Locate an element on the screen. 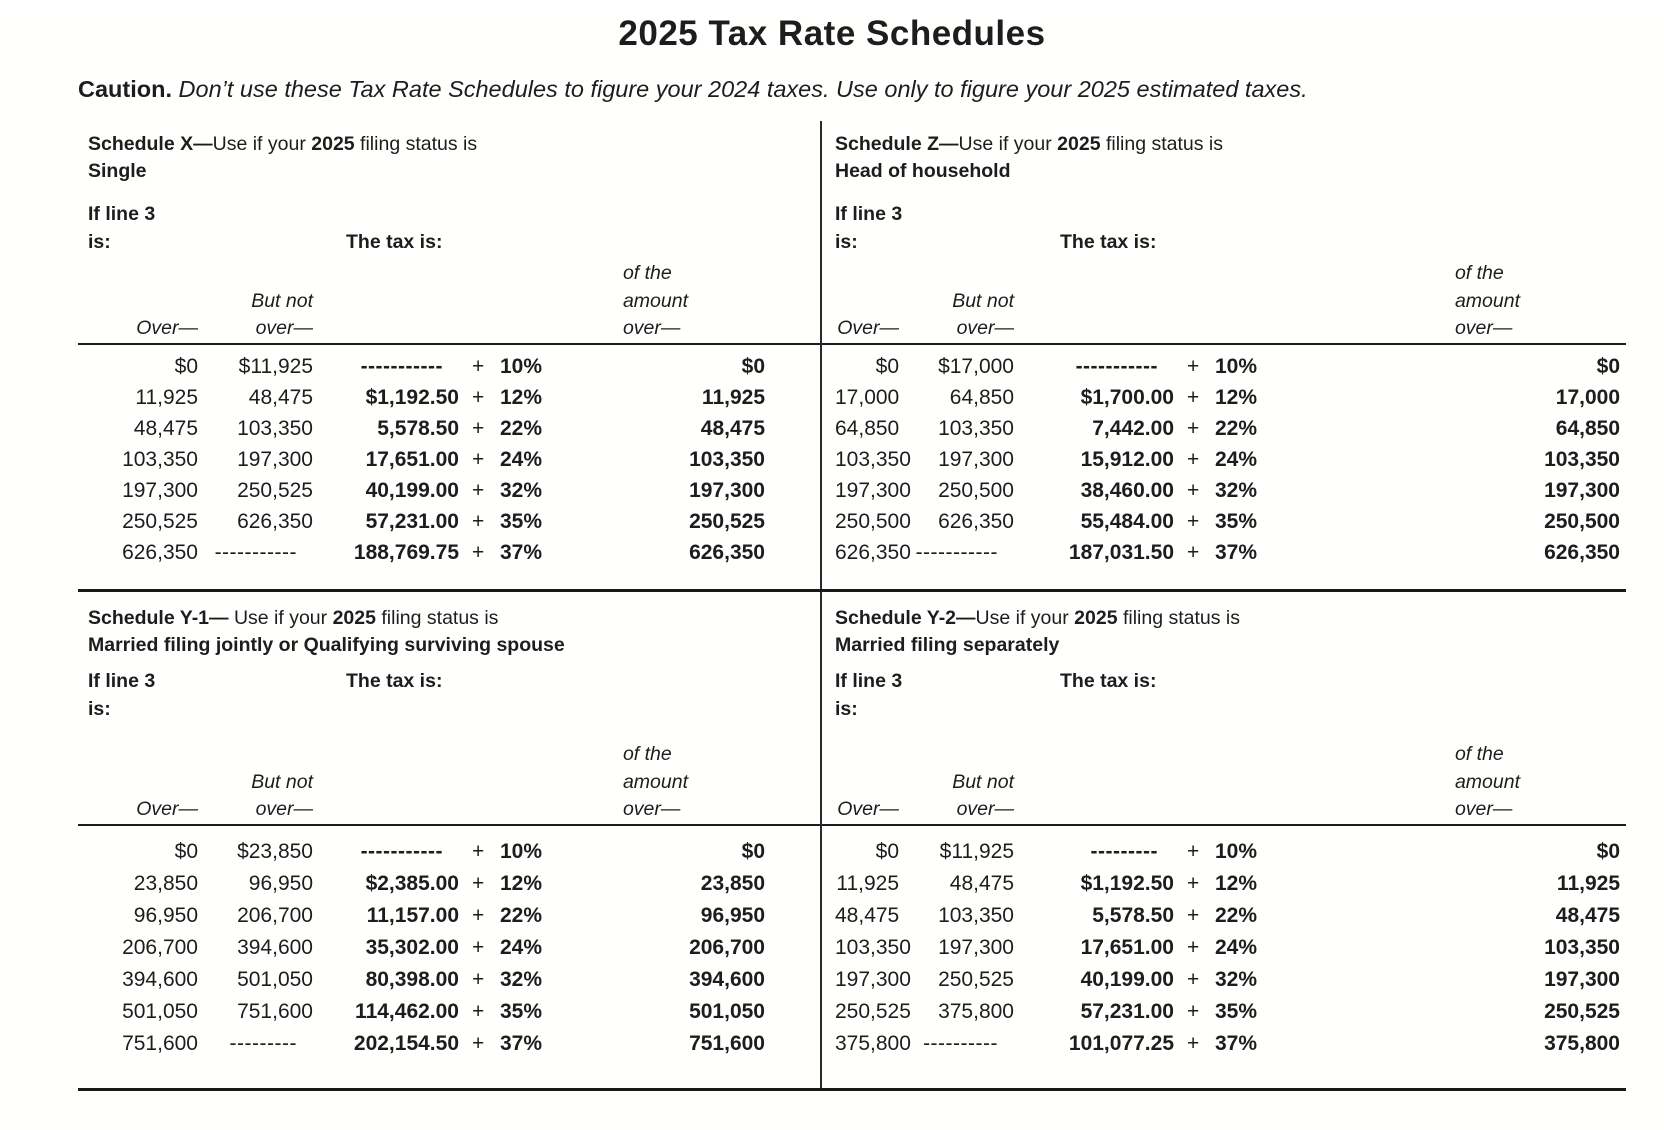  rate-row: 250,525 626,350 57,231.00 +35% 250,525 is located at coordinates (426, 521).